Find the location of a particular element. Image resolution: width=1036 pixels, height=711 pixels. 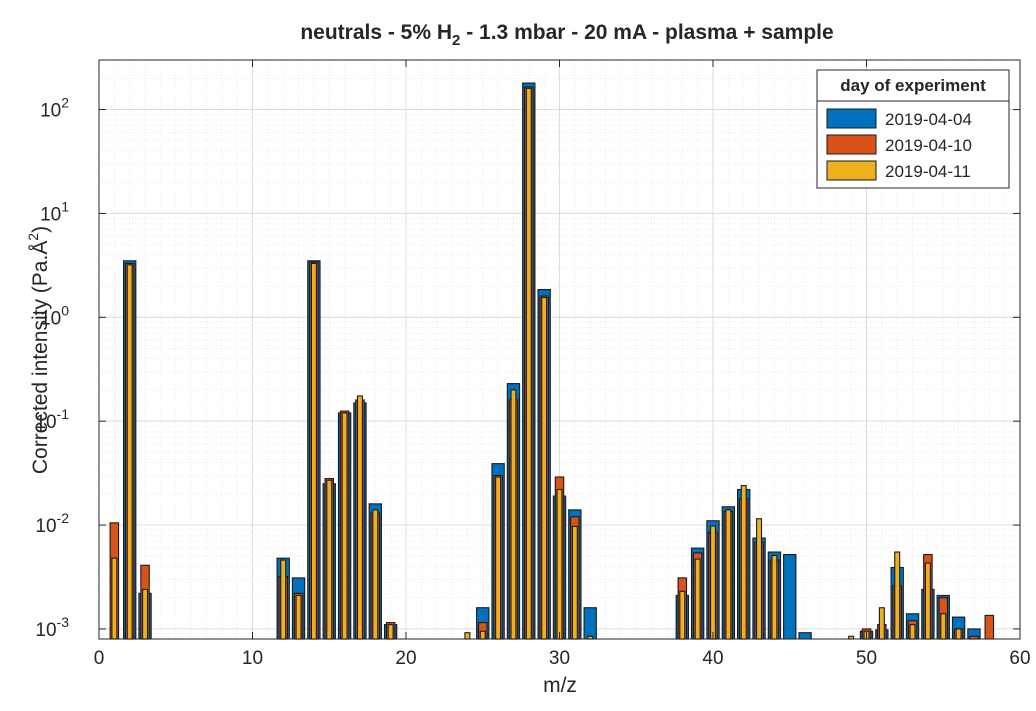

y-axis-label: Corrected intensity (Pa.Å2) is located at coordinates (38, 350).